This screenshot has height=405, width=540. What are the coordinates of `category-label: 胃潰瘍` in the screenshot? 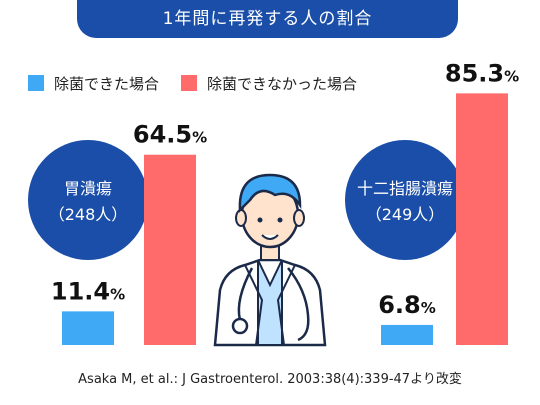 It's located at (88, 188).